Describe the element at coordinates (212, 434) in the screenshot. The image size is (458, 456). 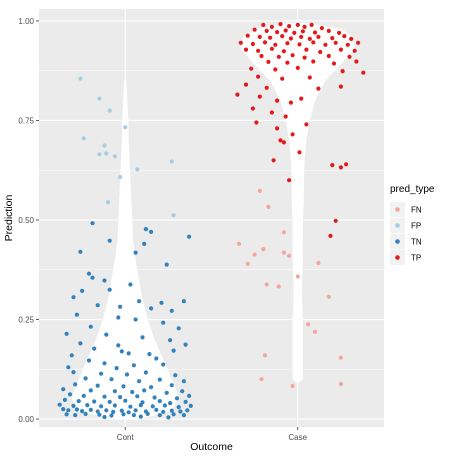
I see `x-axis-ticks: Cont Case` at that location.